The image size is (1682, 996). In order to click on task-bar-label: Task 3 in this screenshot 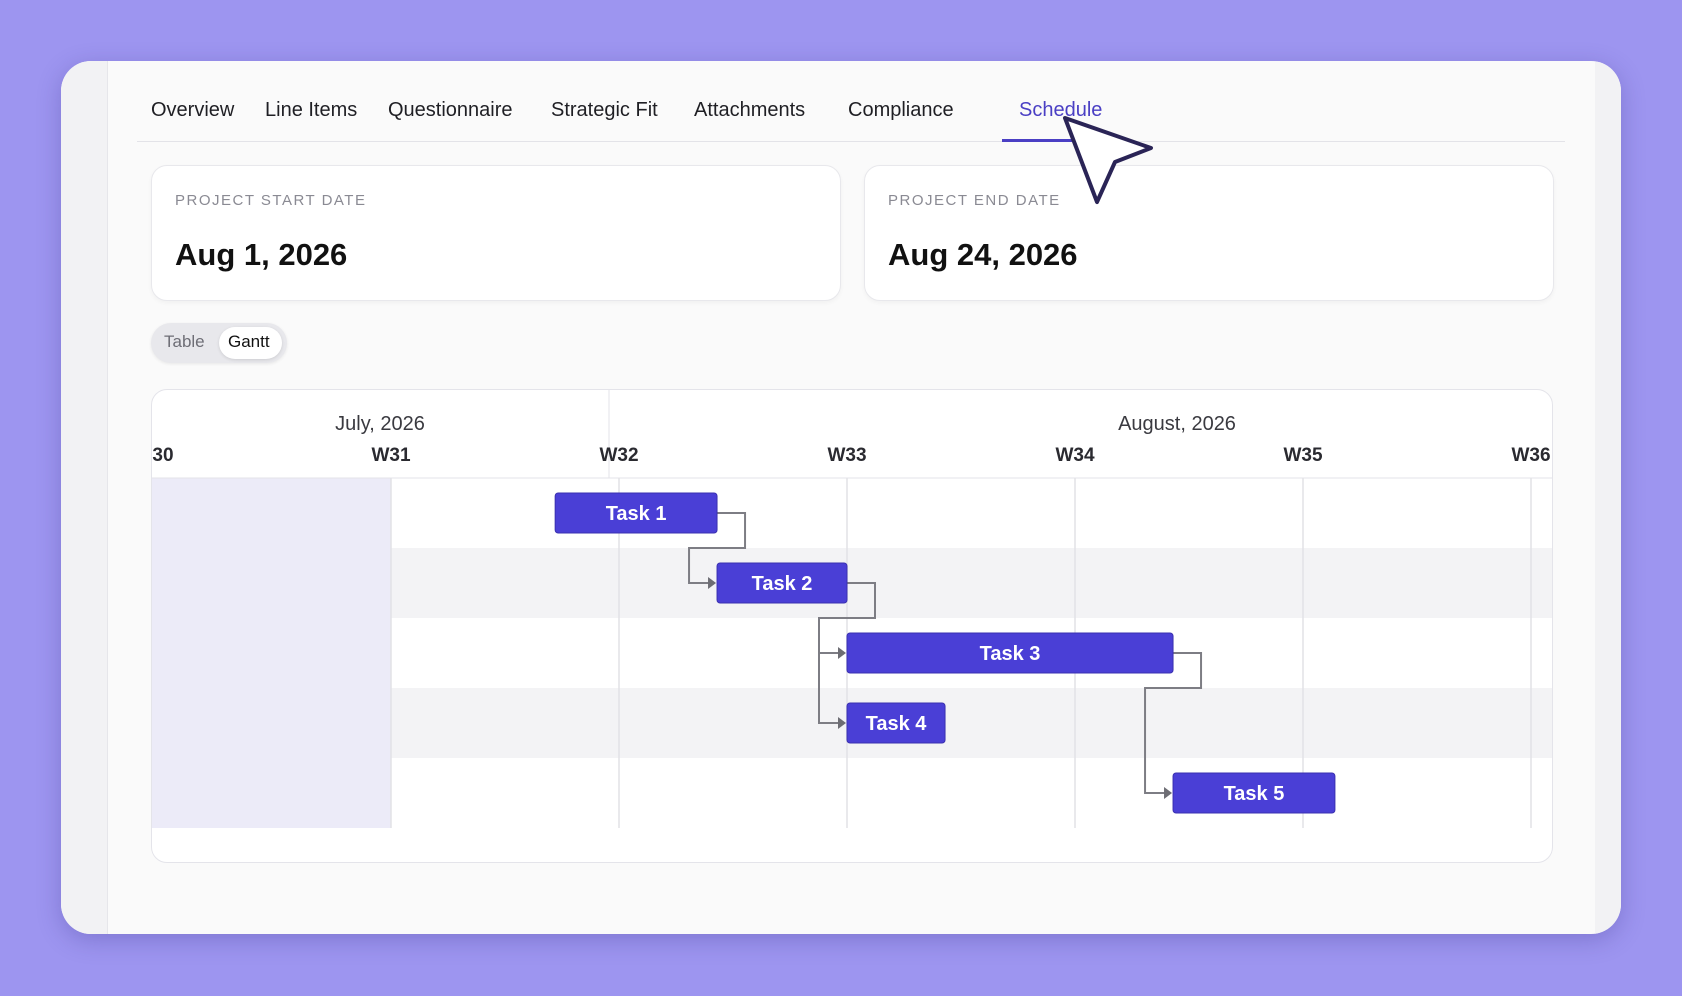, I will do `click(1010, 654)`.